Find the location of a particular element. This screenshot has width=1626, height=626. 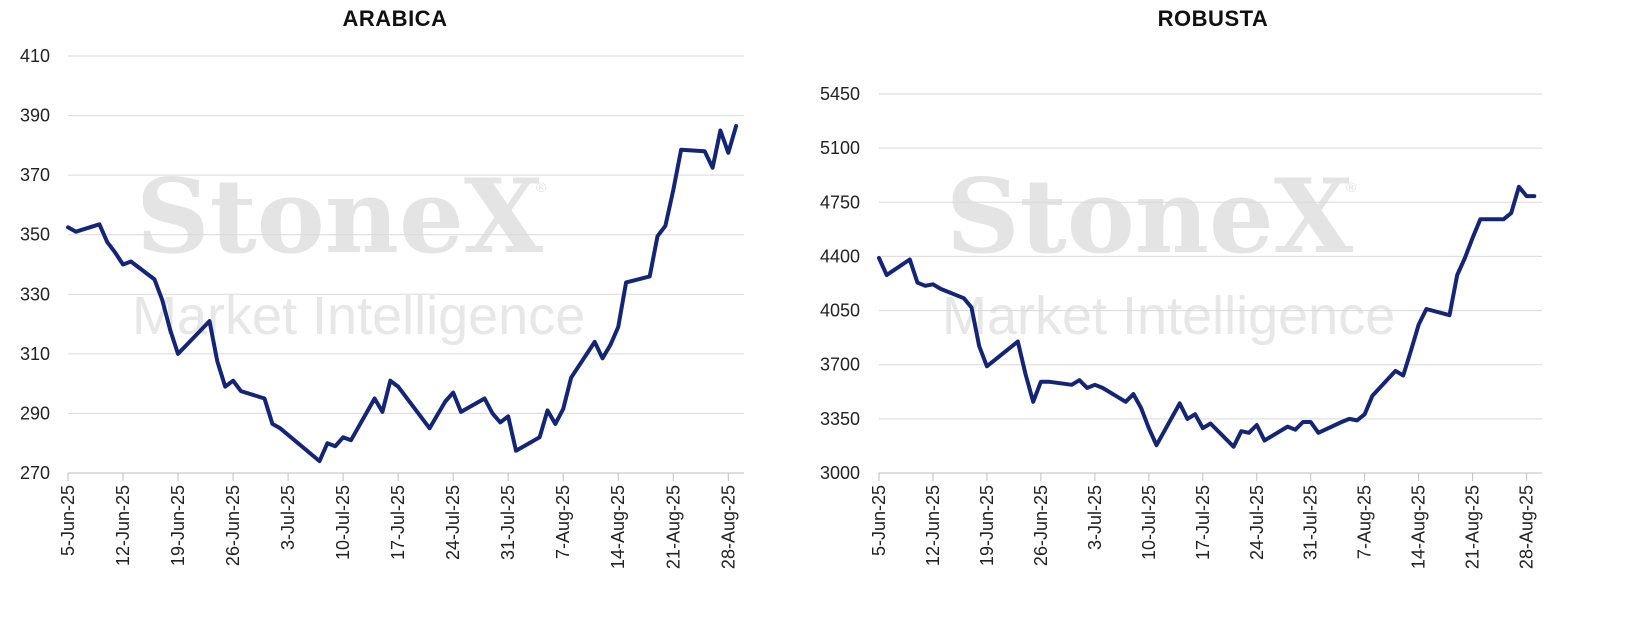

y-tick-label: 330 is located at coordinates (35, 294).